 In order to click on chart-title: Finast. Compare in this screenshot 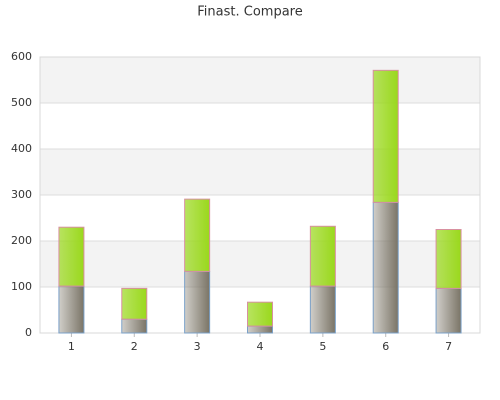, I will do `click(249, 12)`.